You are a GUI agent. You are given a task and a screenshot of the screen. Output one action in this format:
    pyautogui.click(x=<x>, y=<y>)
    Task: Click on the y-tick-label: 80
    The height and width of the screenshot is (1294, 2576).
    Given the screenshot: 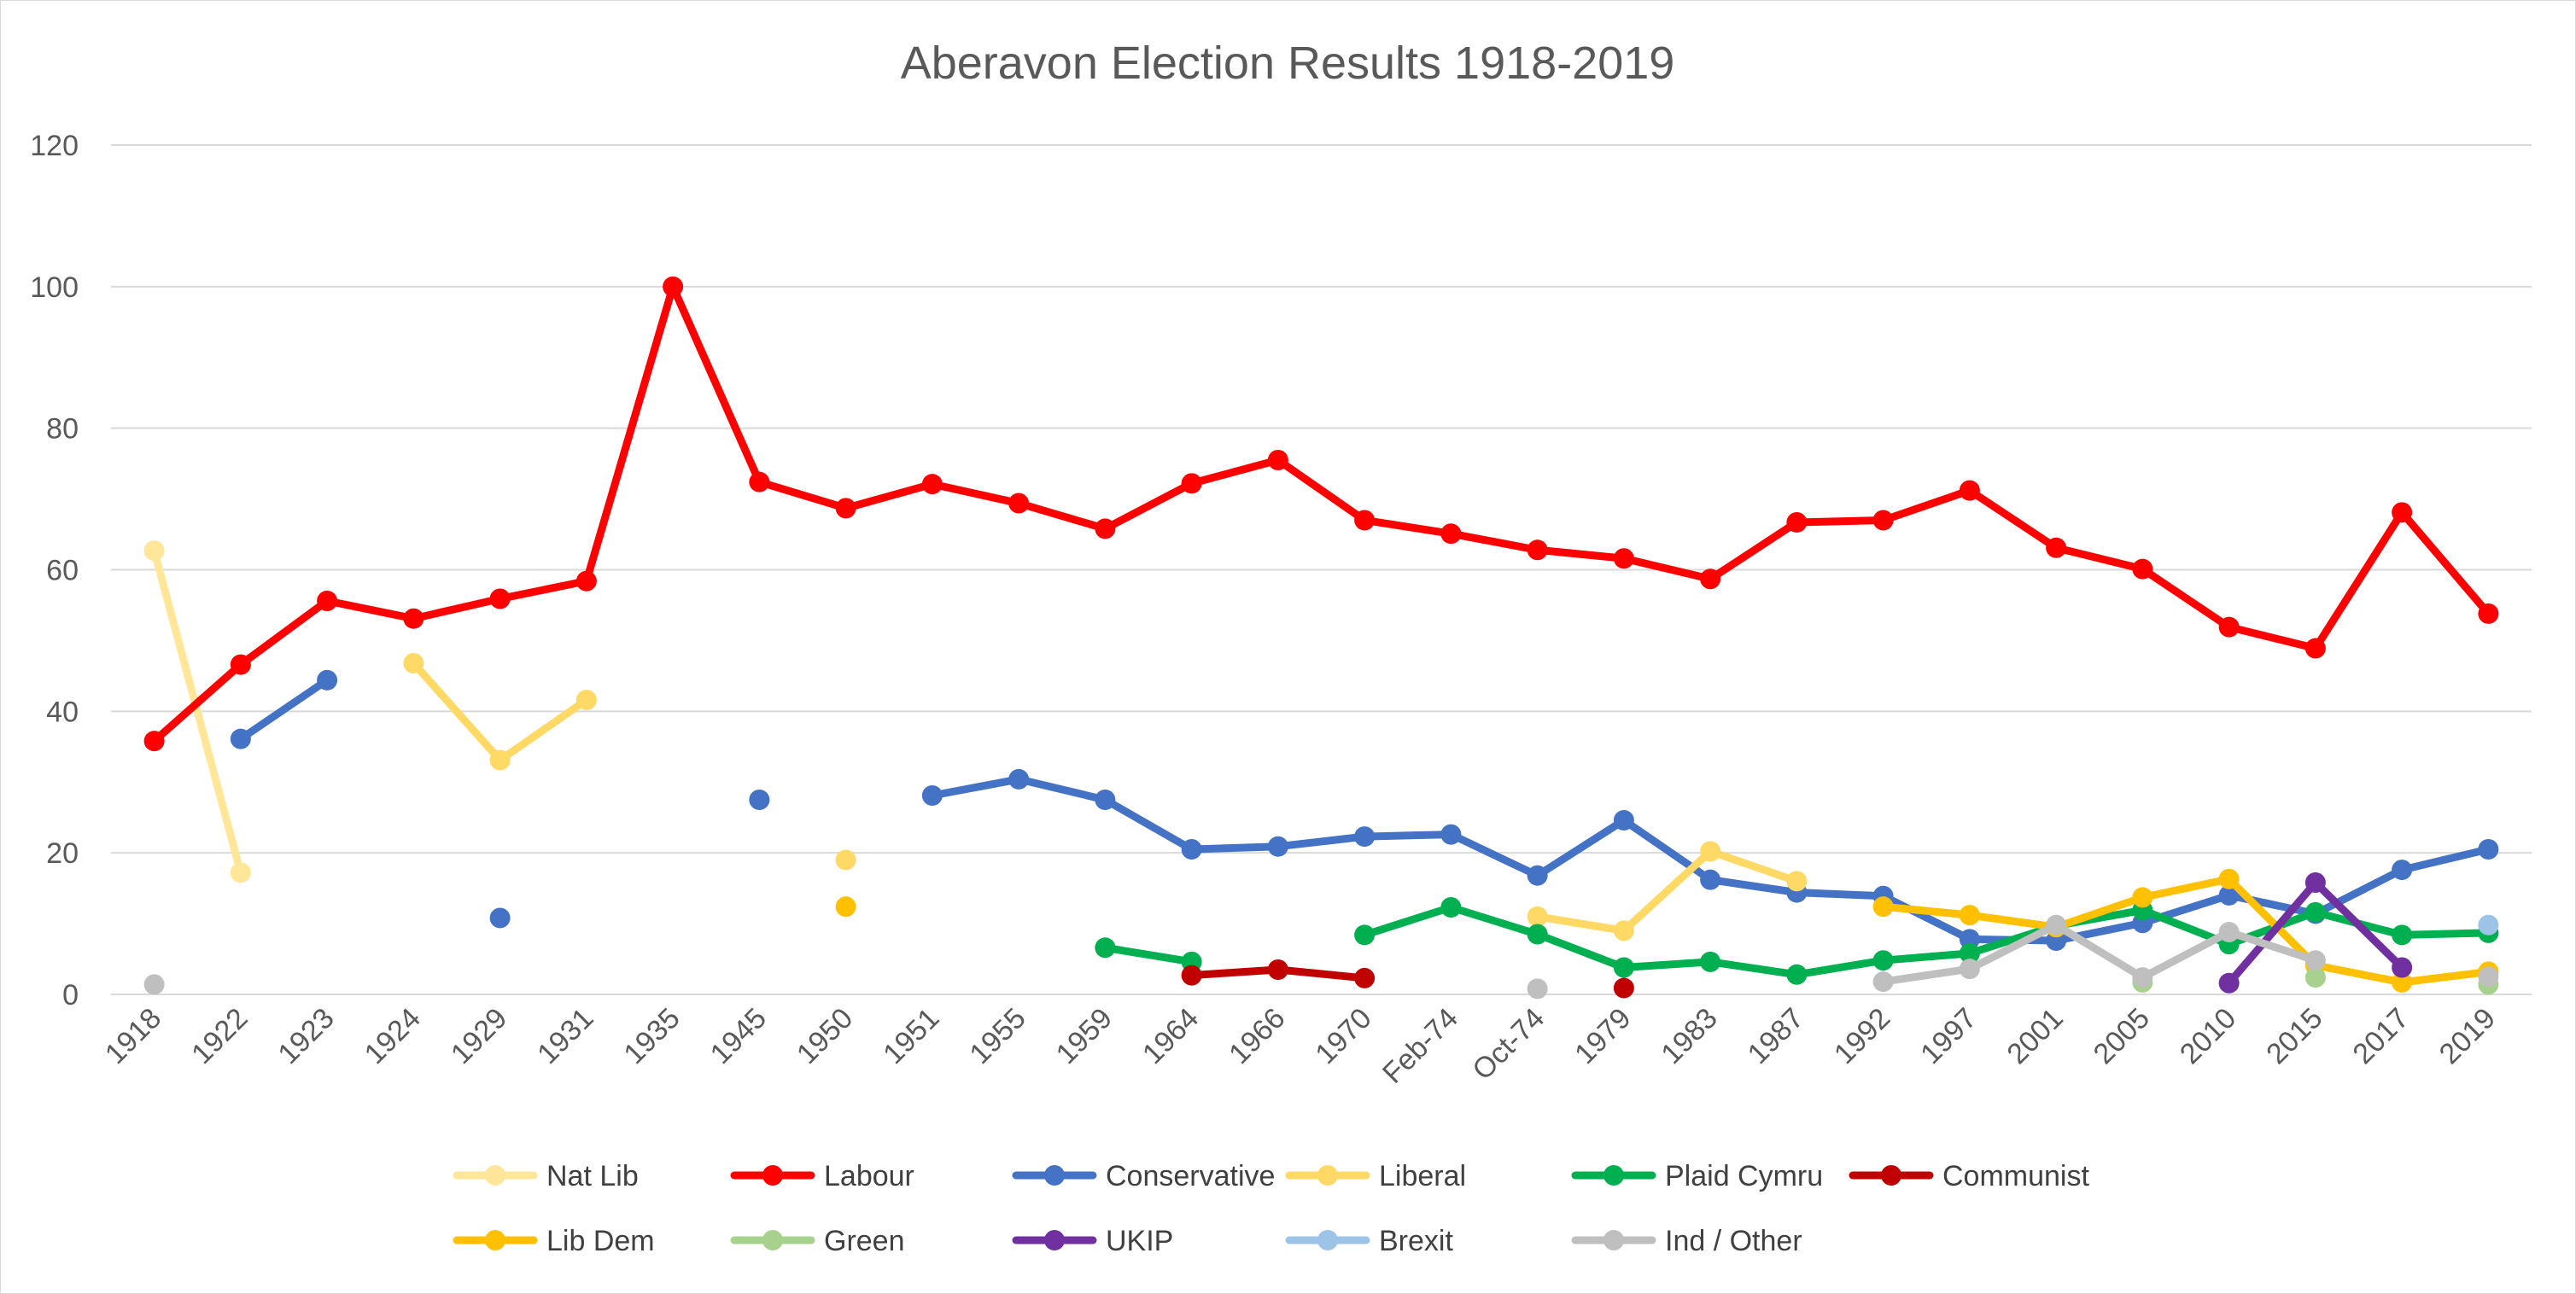 What is the action you would take?
    pyautogui.click(x=62, y=429)
    